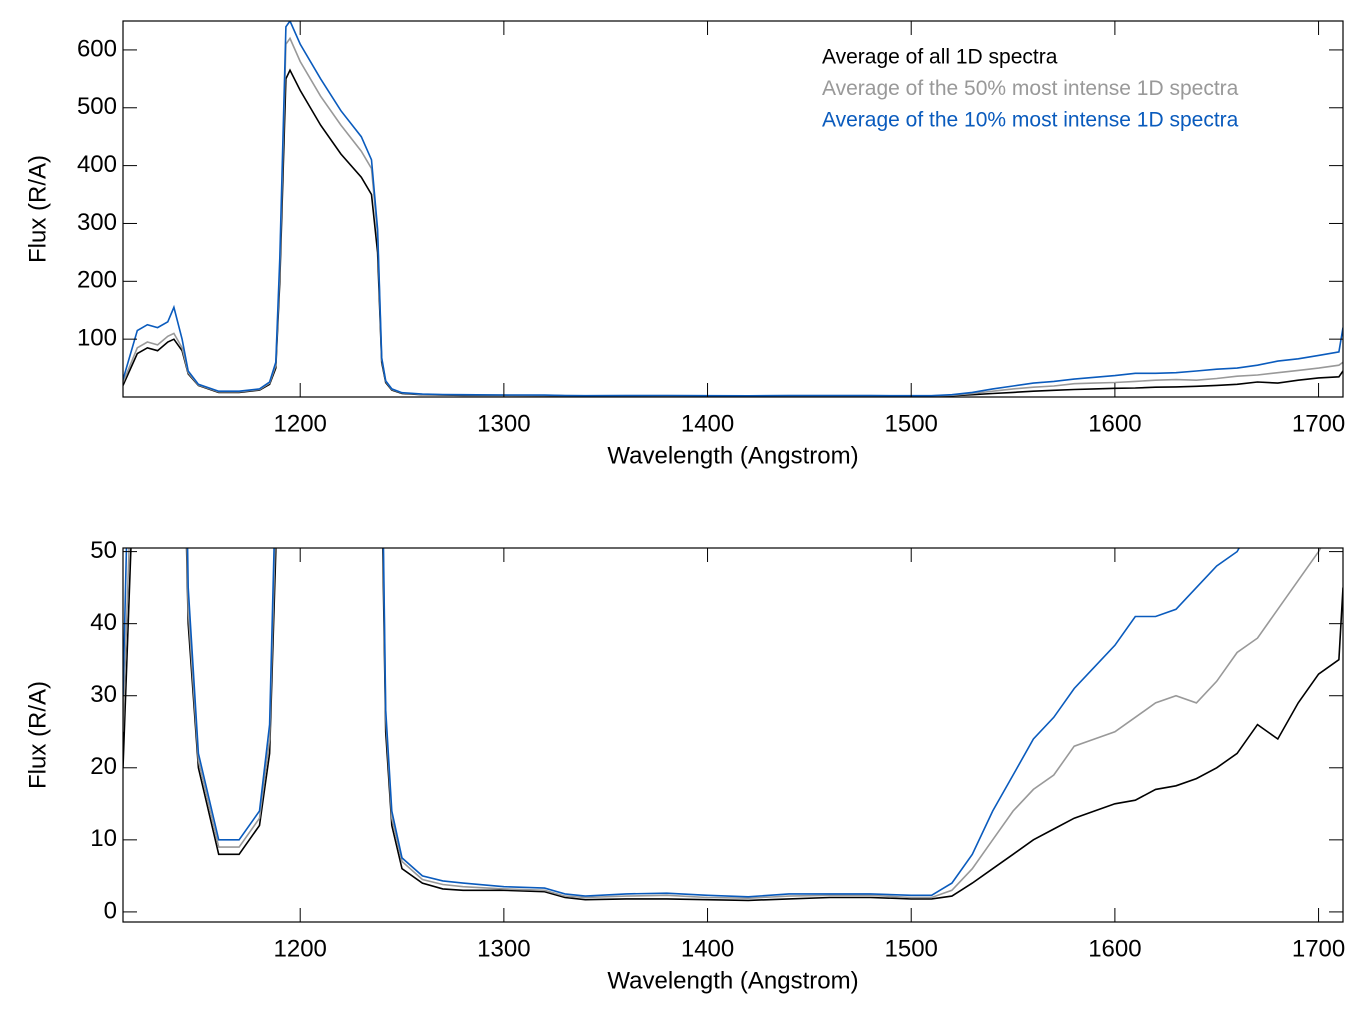 This screenshot has width=1368, height=1019. I want to click on y-tick-label: 40, so click(103, 622).